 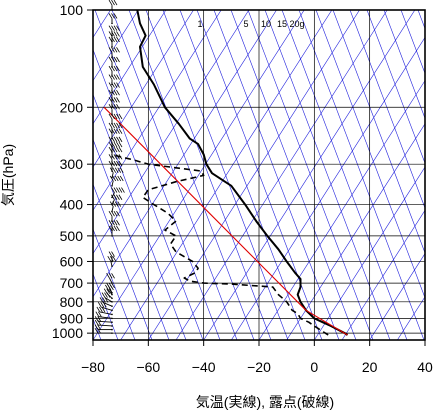 I want to click on x-tick-label: −60, so click(x=148, y=367).